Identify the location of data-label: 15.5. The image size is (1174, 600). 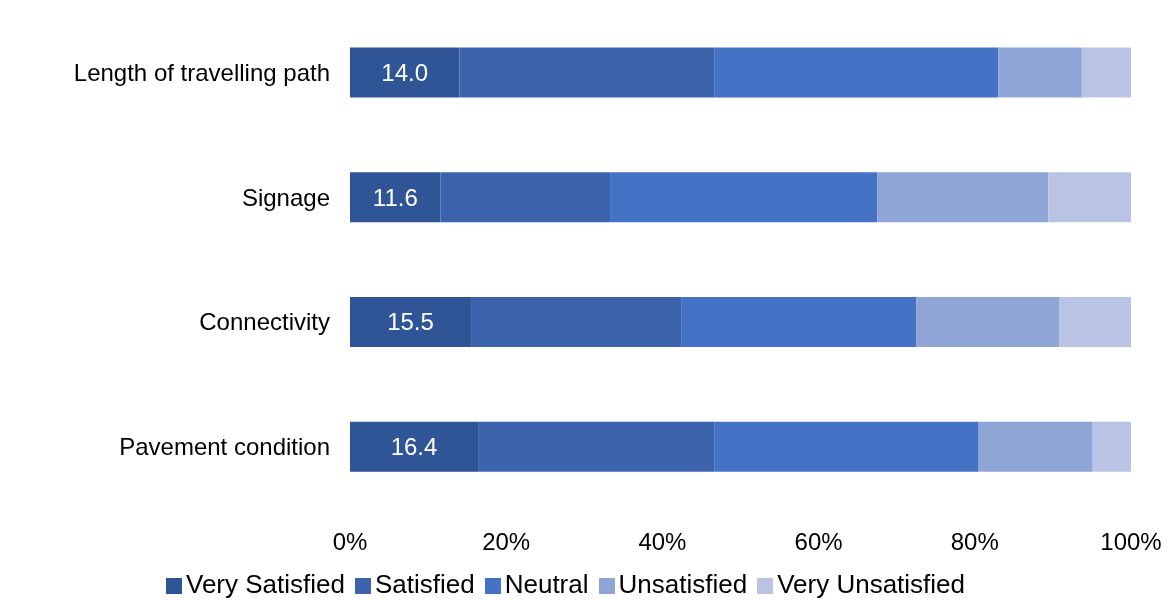
(410, 322).